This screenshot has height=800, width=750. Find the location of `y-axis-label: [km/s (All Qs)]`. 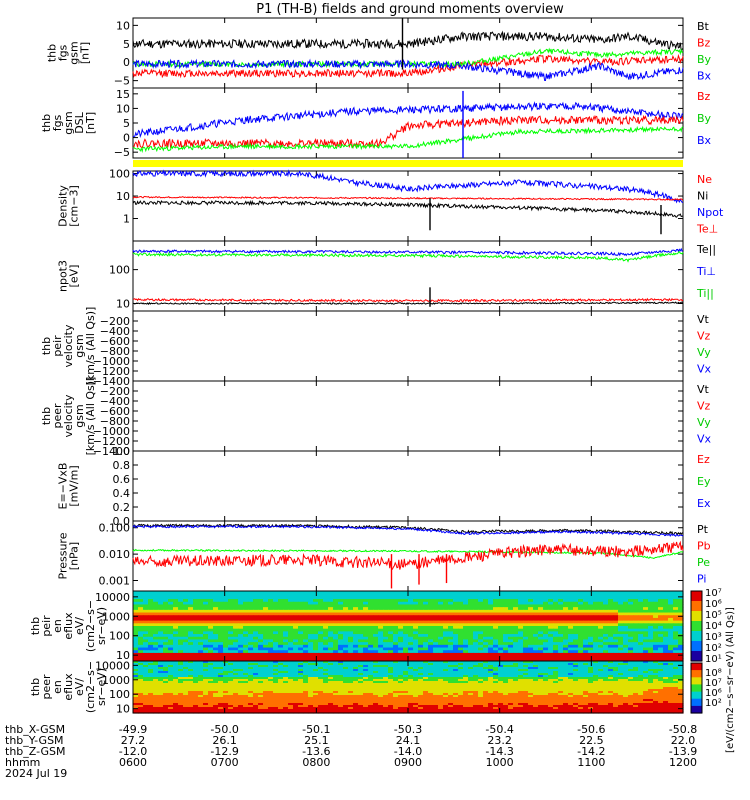

y-axis-label: [km/s (All Qs)] is located at coordinates (90, 416).